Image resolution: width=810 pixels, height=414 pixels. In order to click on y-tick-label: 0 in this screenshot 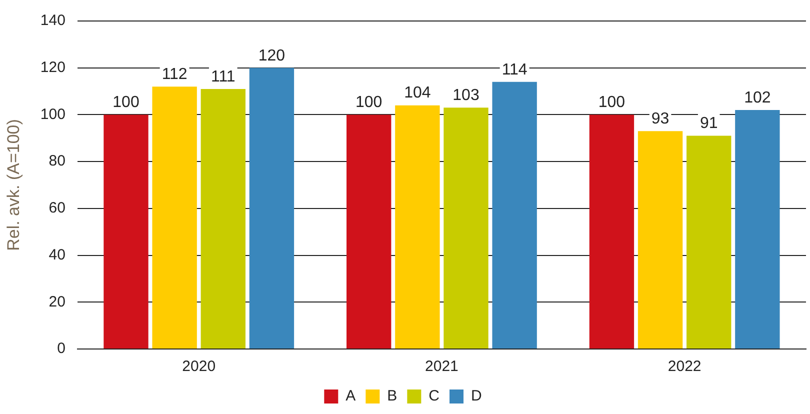, I will do `click(61, 349)`.